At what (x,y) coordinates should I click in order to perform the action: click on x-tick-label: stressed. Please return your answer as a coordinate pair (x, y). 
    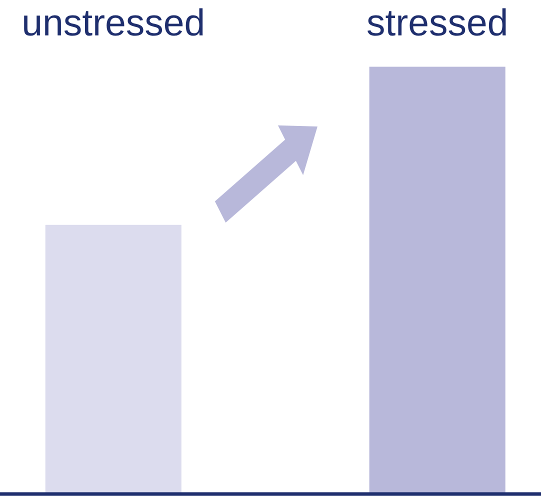
    Looking at the image, I should click on (437, 22).